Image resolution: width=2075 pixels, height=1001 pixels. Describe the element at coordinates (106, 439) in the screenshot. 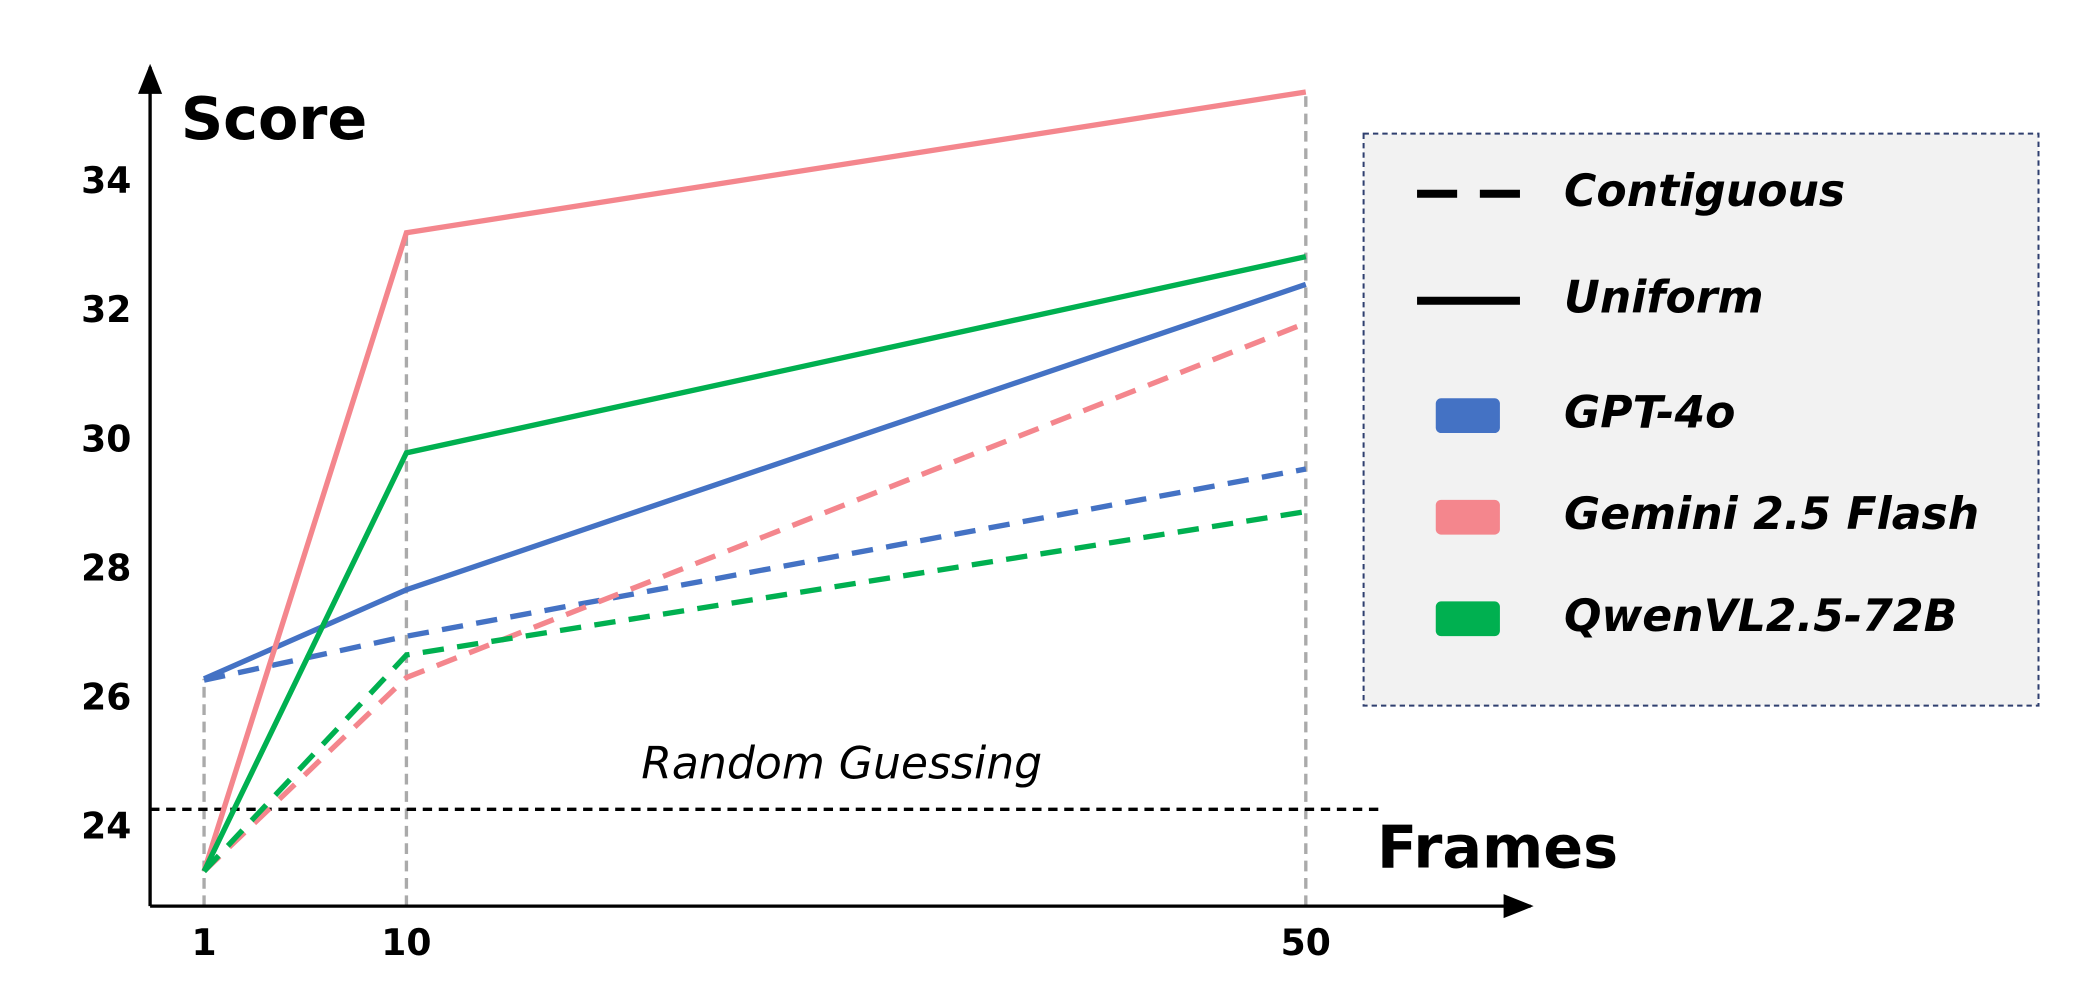

I see `y-tick-label: 30` at that location.